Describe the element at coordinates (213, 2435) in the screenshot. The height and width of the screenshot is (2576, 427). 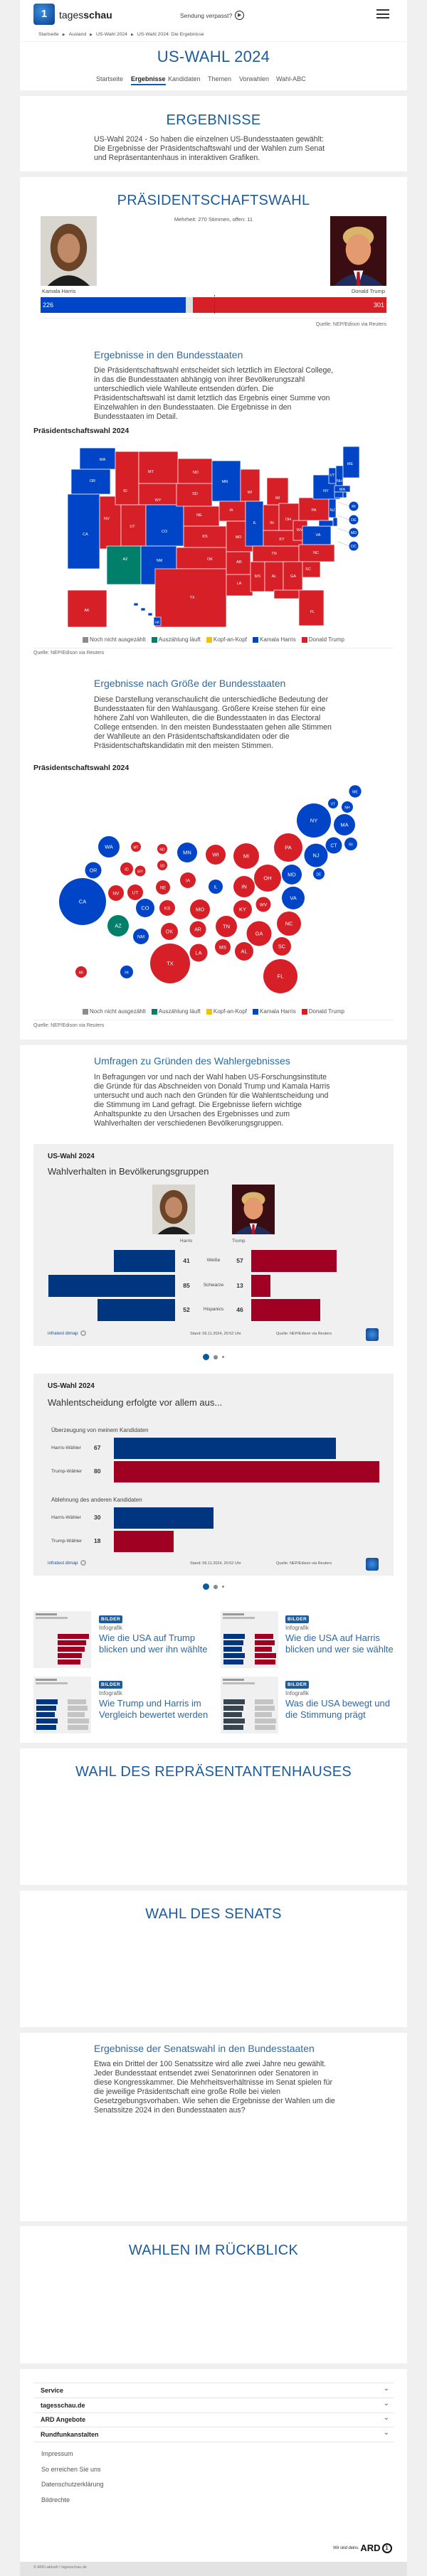
I see `footer-accordion-rundfunkanstalten: Rundfunkanstalten ⌄` at that location.